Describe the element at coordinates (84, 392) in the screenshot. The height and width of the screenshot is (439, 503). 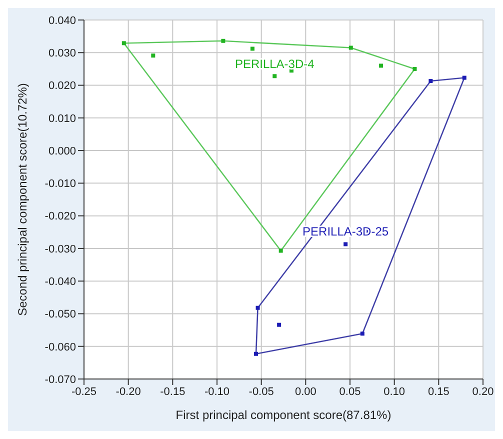
I see `x-tick-label: -0.25` at that location.